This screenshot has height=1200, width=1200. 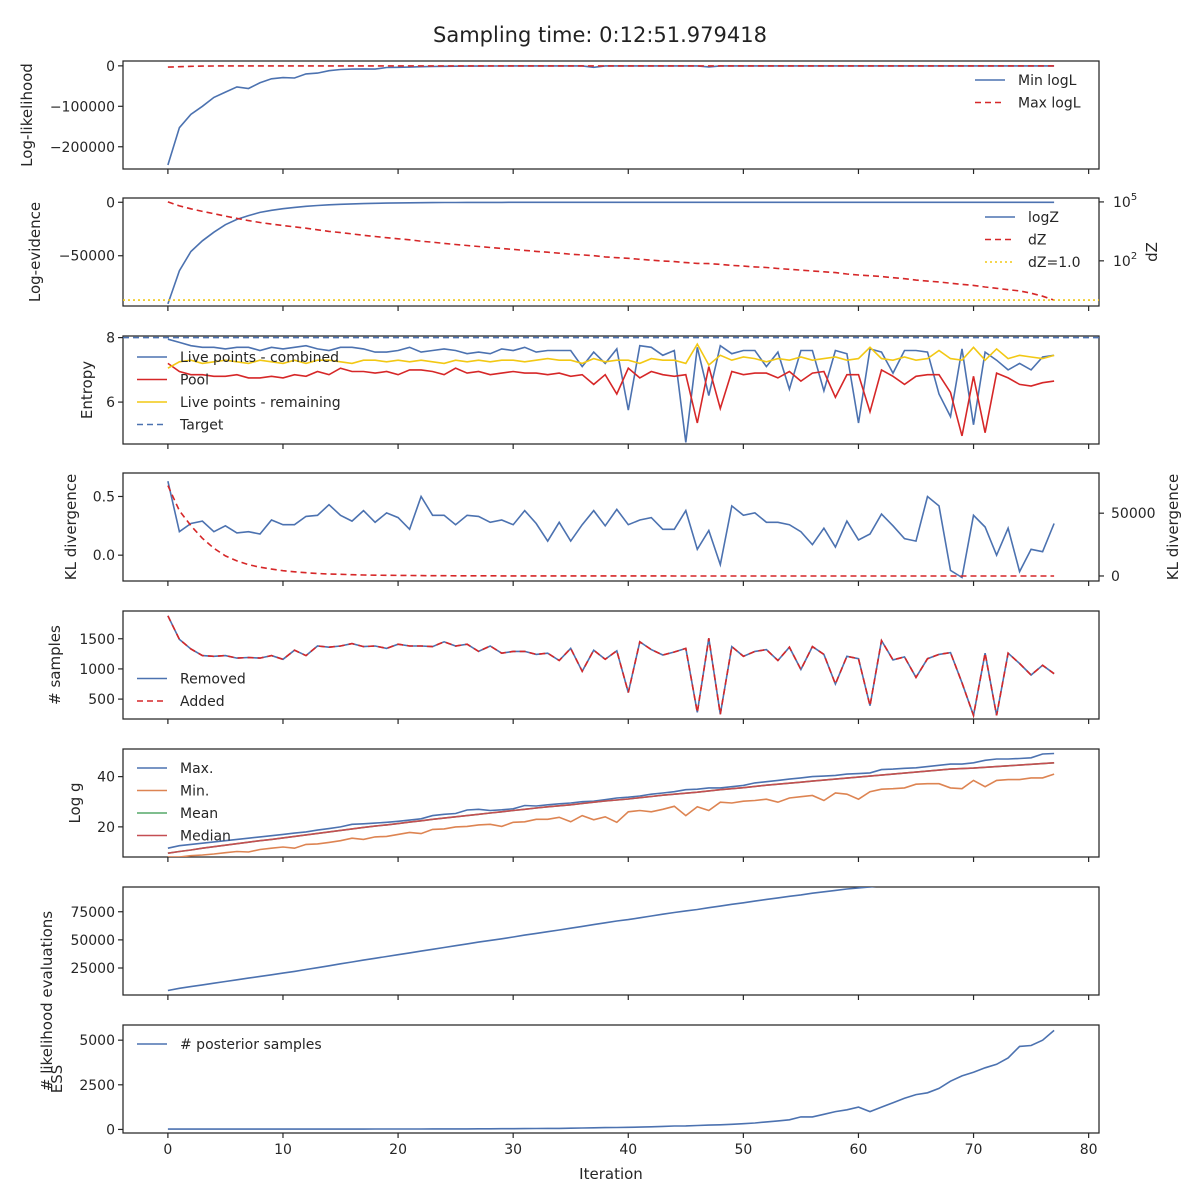 I want to click on legend-entry: # posterior samples, so click(x=251, y=1045).